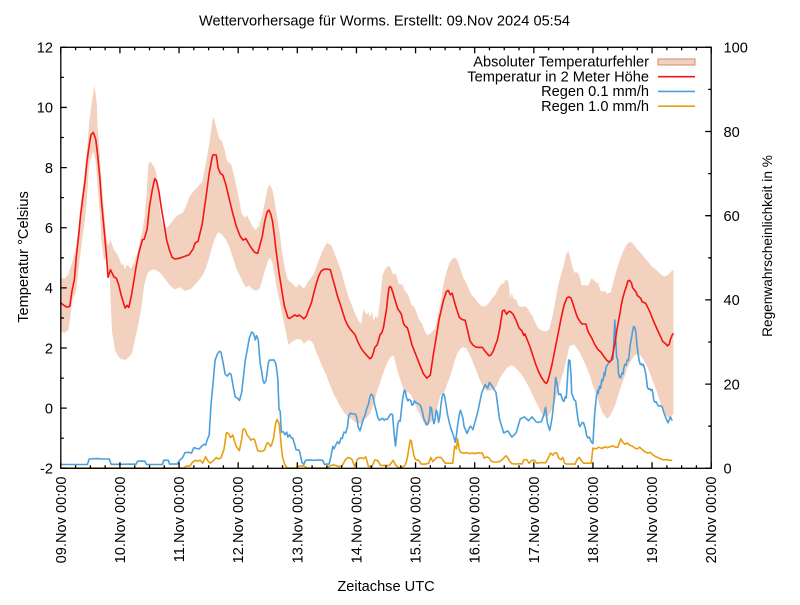 Image resolution: width=800 pixels, height=605 pixels. What do you see at coordinates (653, 520) in the screenshot?
I see `svg-text: 19.Nov 00:00` at bounding box center [653, 520].